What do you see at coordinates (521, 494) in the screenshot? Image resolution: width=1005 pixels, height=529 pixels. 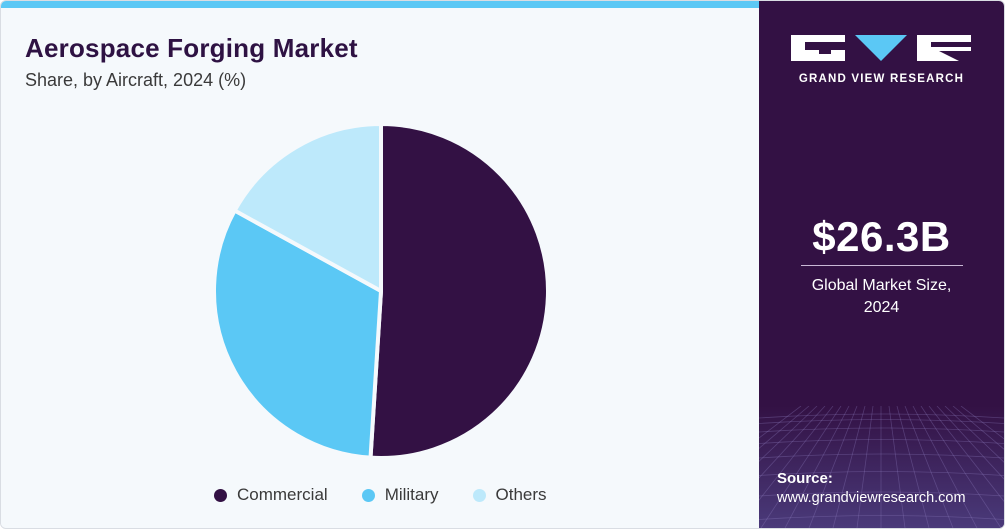 I see `legend-label-others: Others` at bounding box center [521, 494].